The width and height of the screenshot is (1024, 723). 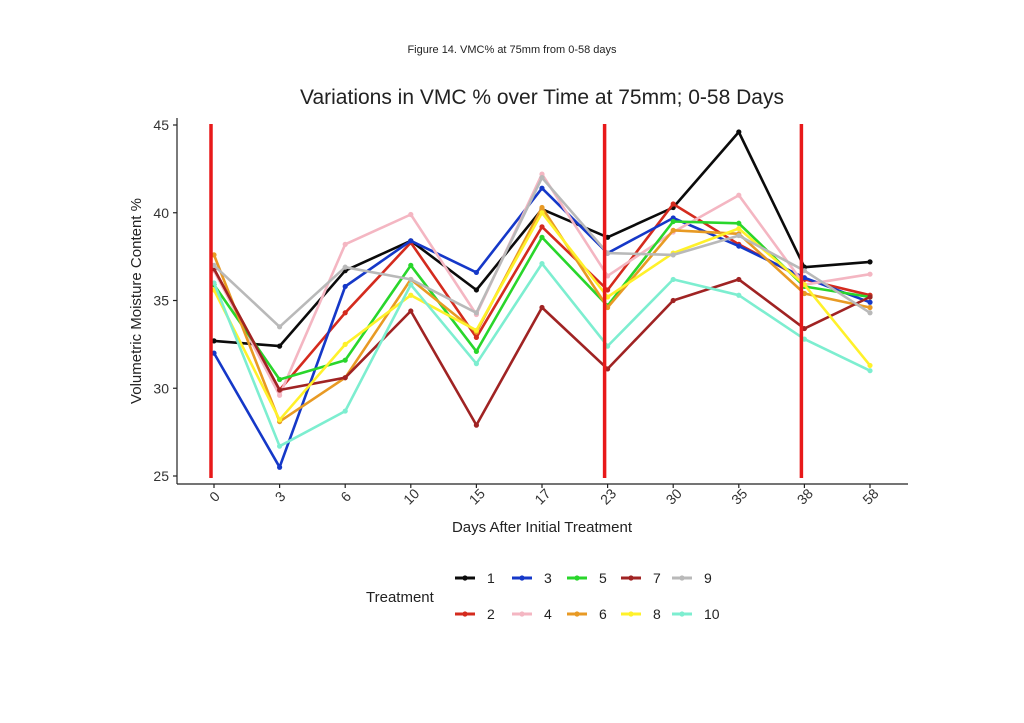 I want to click on y-tick-label: 35, so click(x=161, y=301).